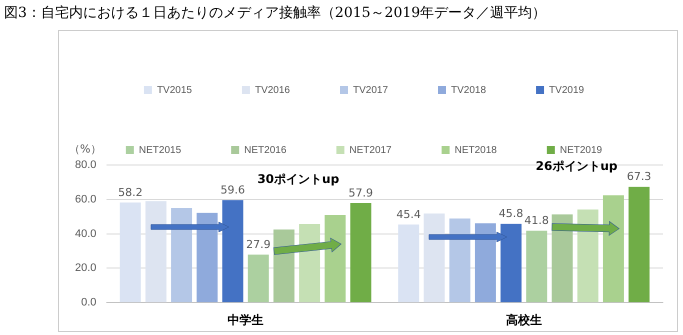 This screenshot has height=335, width=683. I want to click on x-tick-label: 高校生, so click(524, 320).